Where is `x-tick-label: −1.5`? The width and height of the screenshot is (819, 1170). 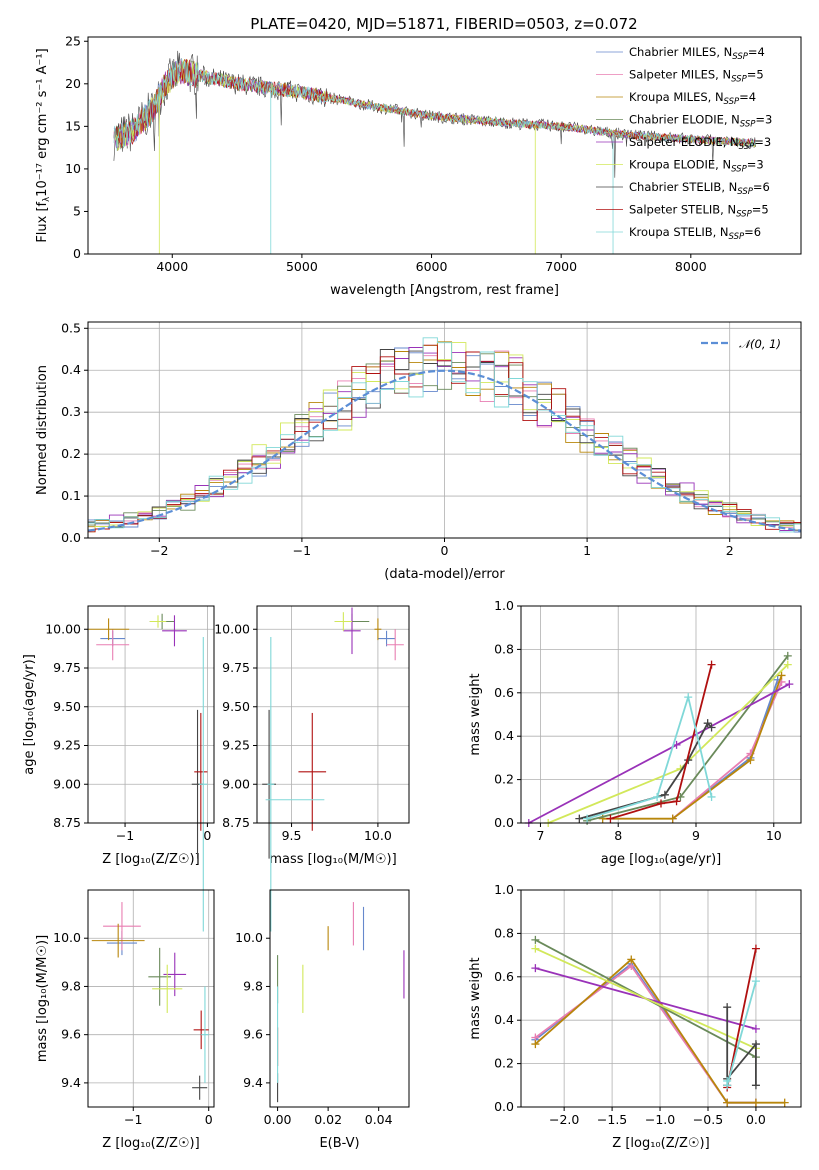 x-tick-label: −1.5 is located at coordinates (612, 1119).